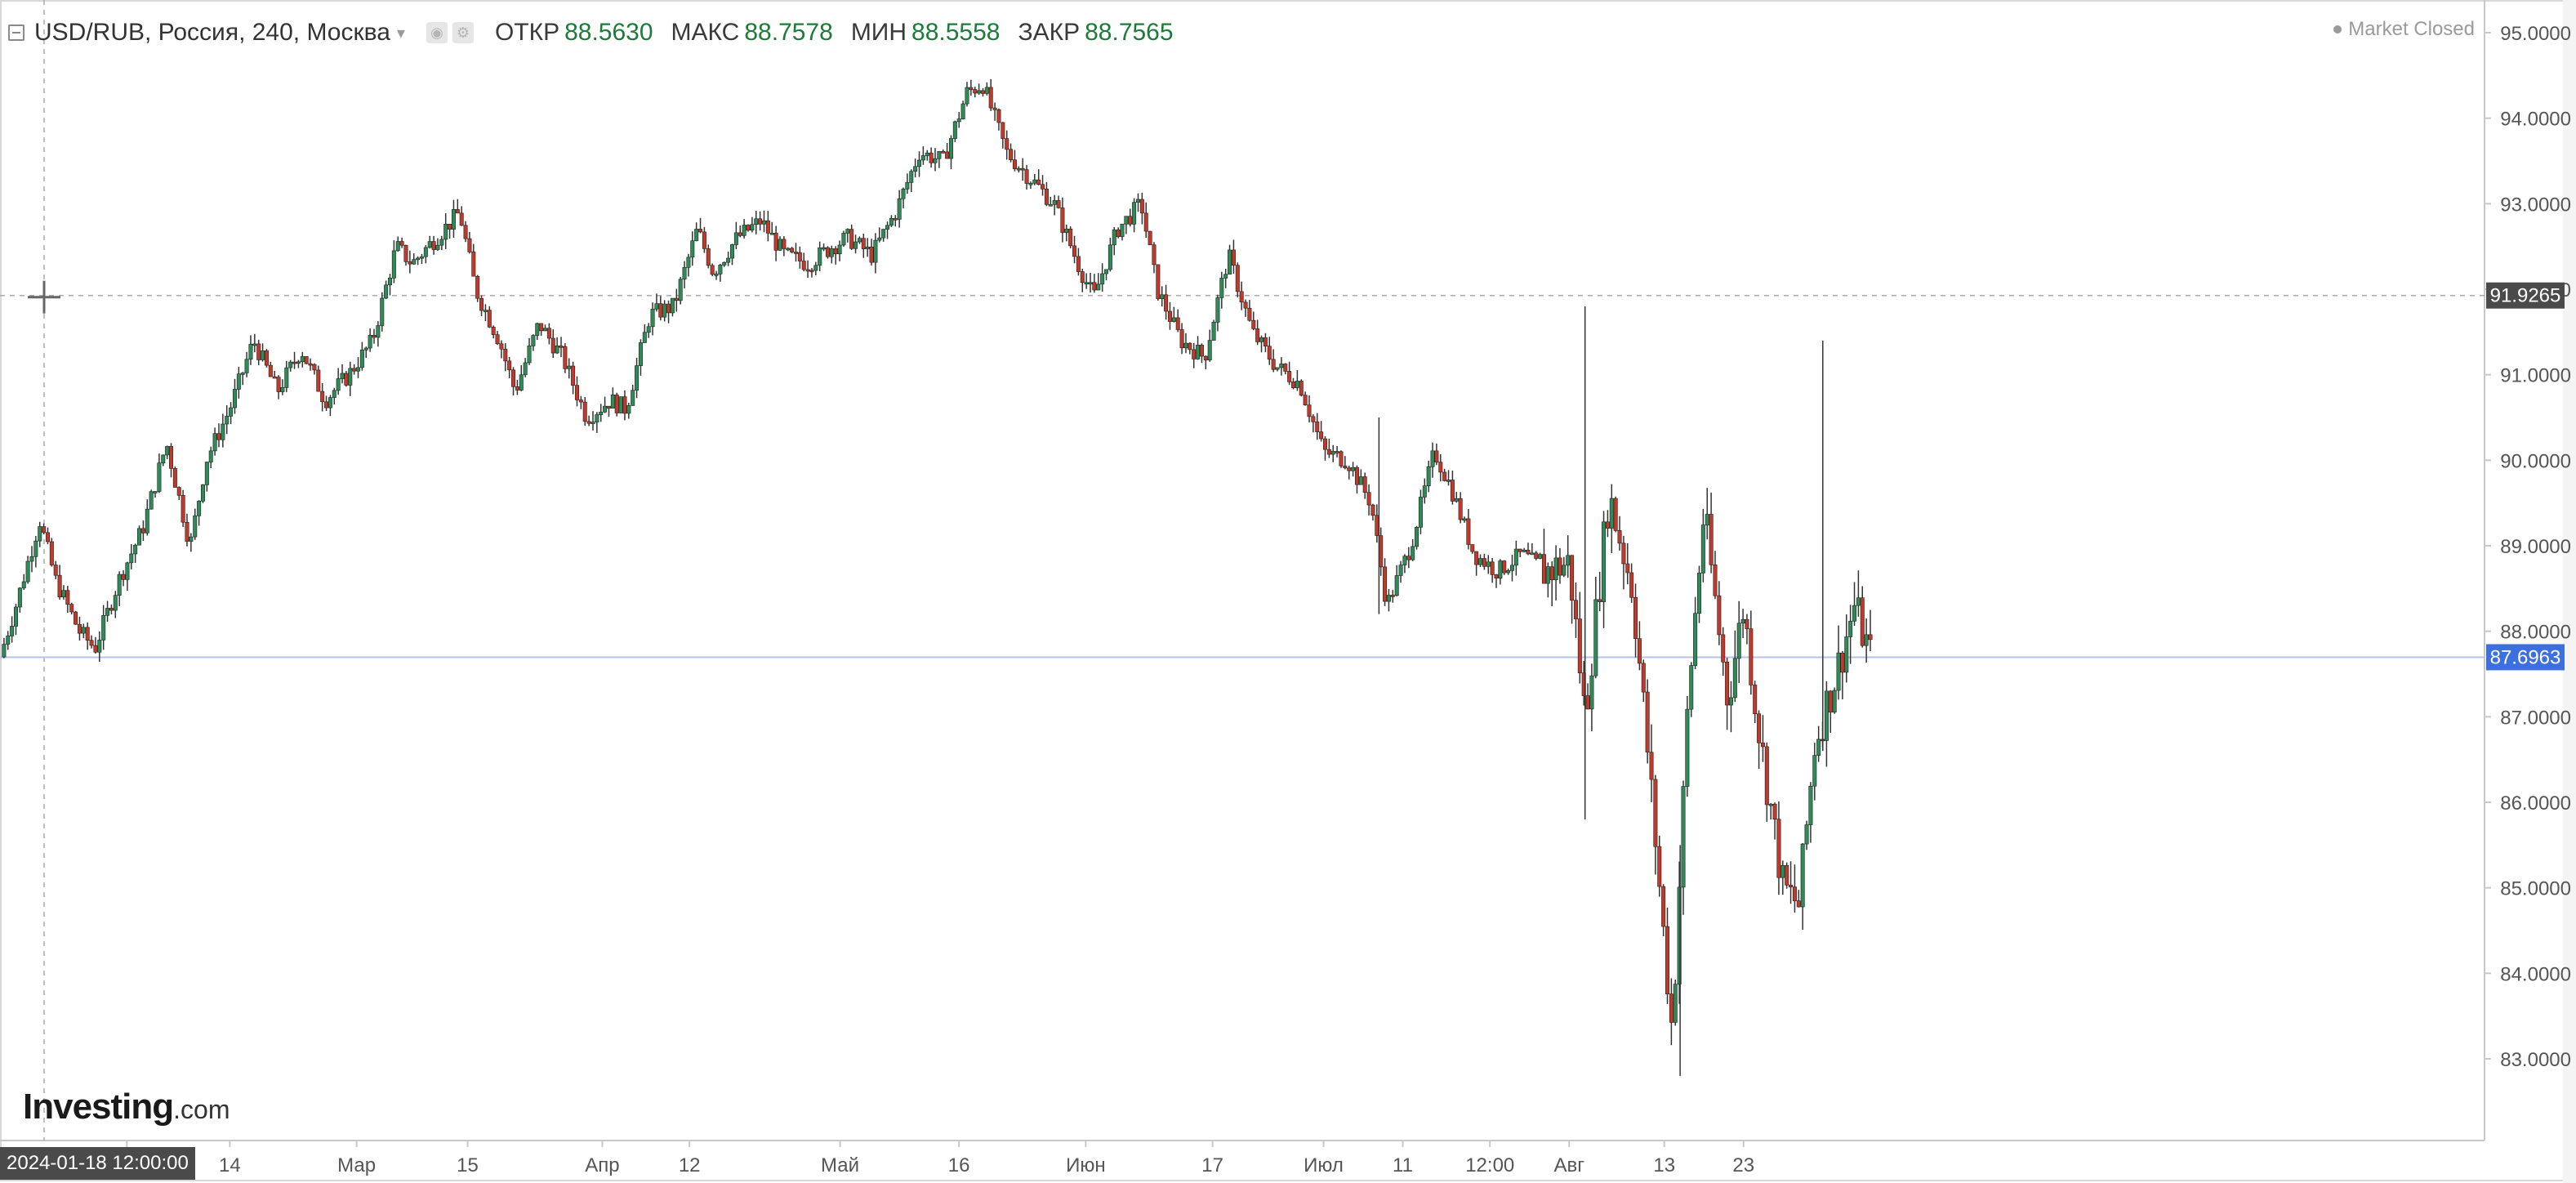  What do you see at coordinates (463, 32) in the screenshot?
I see `settings-icon: ⚙` at bounding box center [463, 32].